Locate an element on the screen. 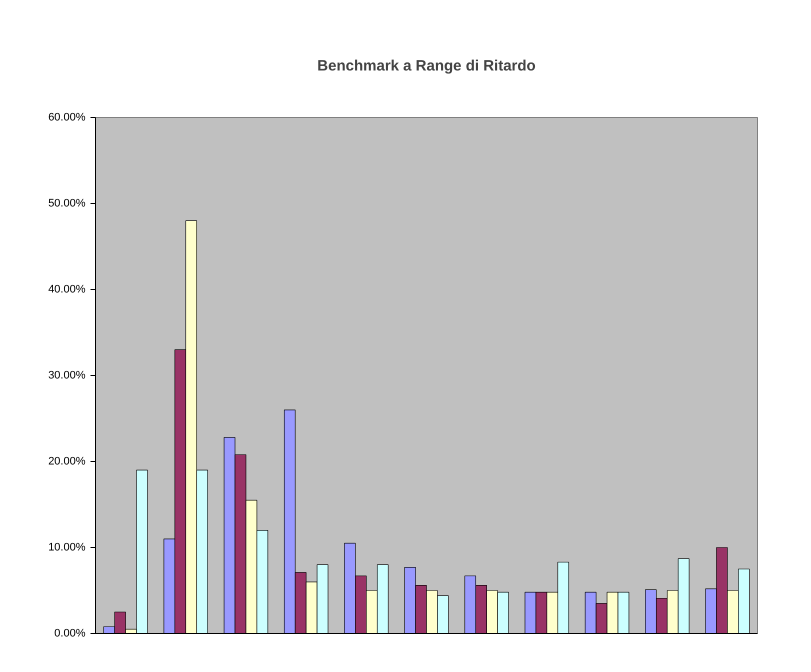  y-tick-label: 40.00% is located at coordinates (67, 290).